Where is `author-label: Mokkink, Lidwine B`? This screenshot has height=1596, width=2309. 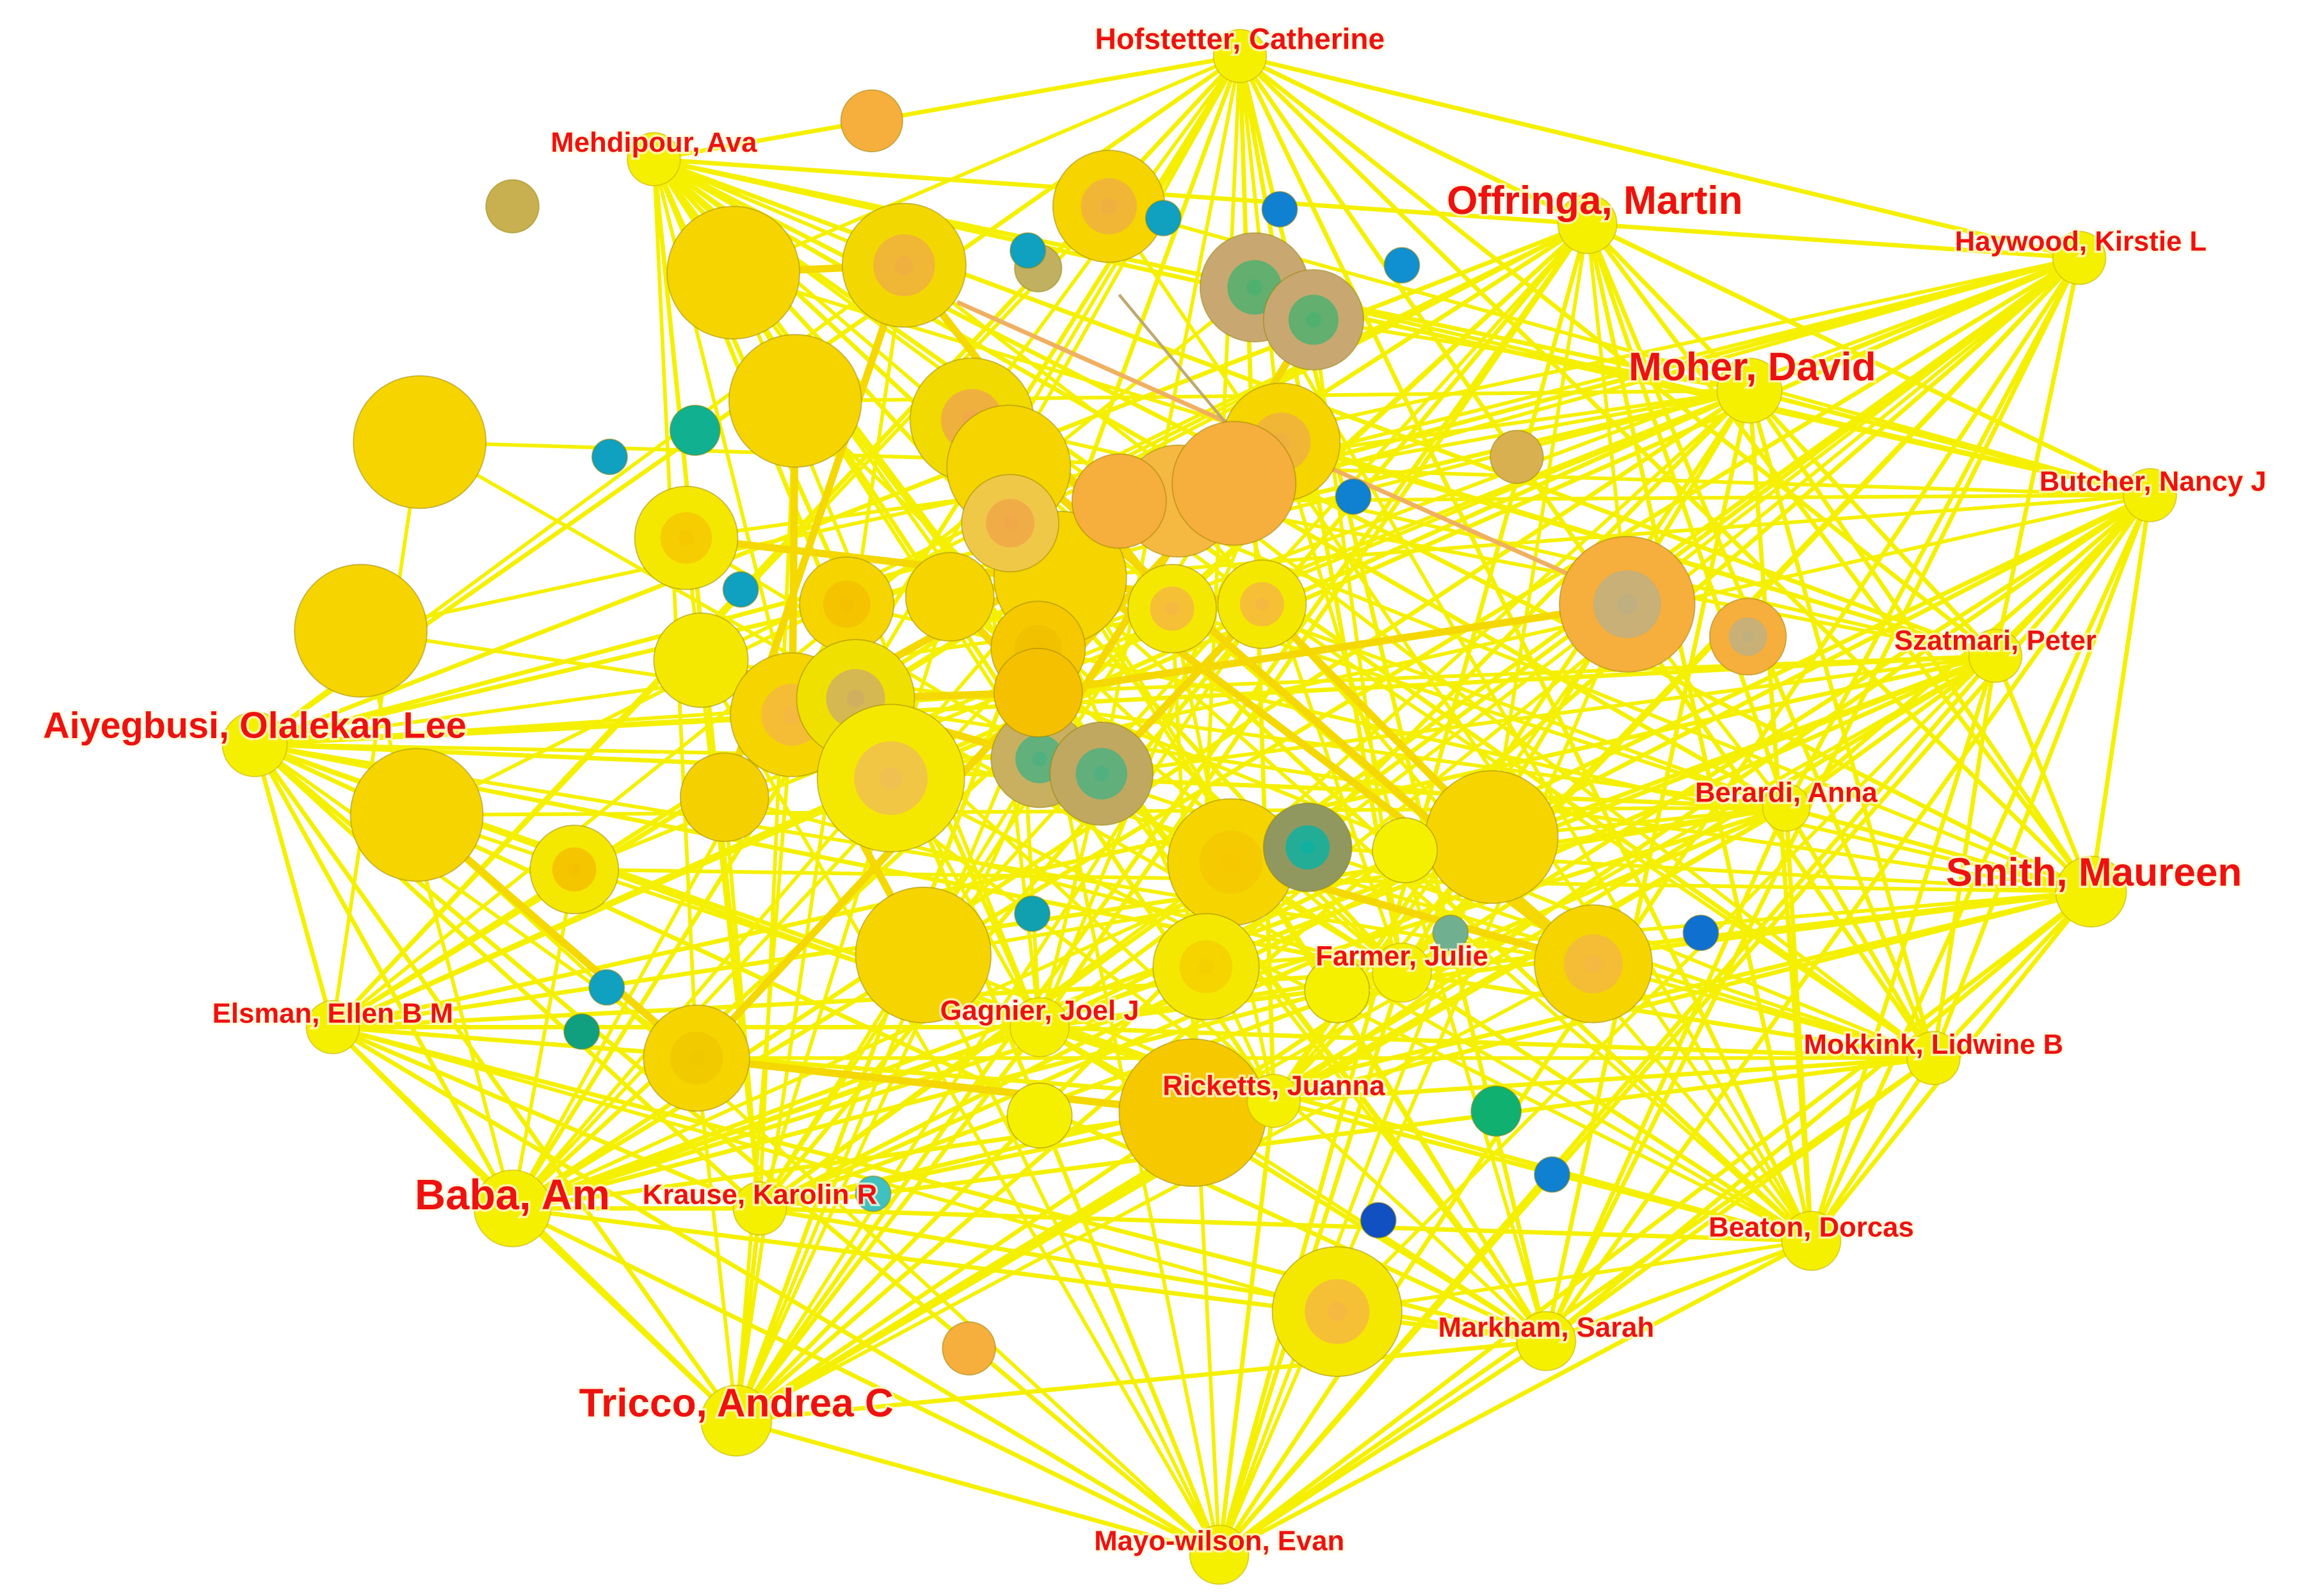
author-label: Mokkink, Lidwine B is located at coordinates (1934, 1044).